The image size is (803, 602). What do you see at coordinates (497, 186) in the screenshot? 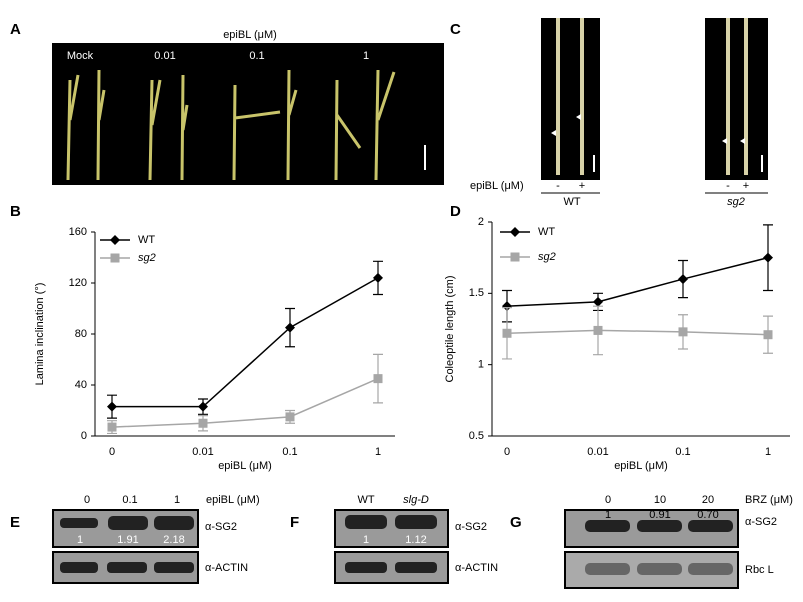
I see `axis-label: epiBL (μM)` at bounding box center [497, 186].